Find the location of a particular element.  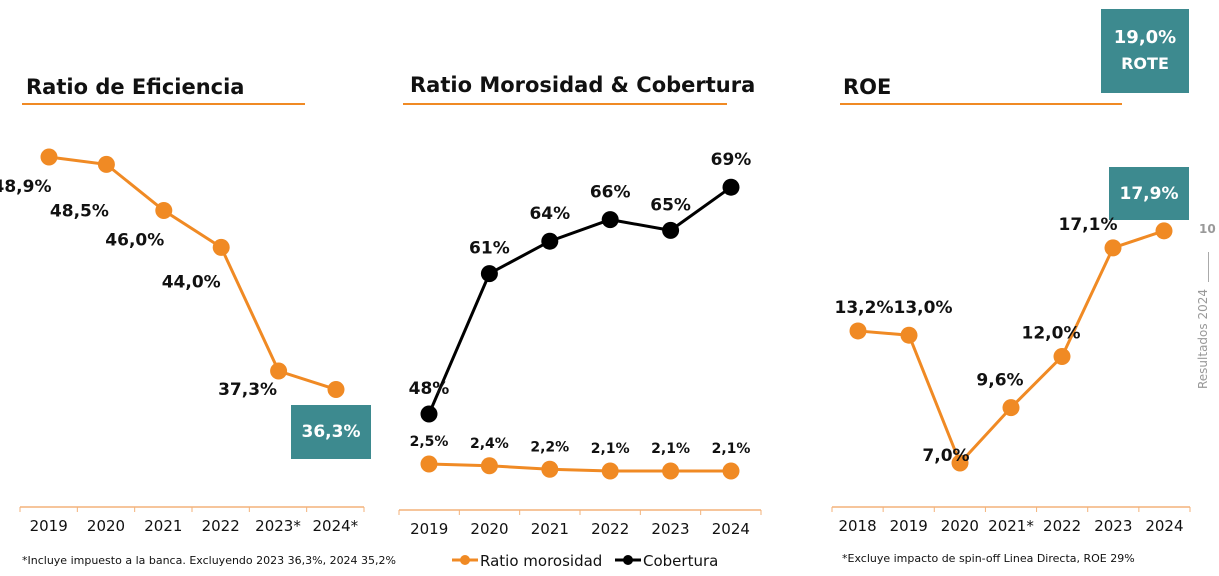

legend-label: Cobertura is located at coordinates (680, 561).